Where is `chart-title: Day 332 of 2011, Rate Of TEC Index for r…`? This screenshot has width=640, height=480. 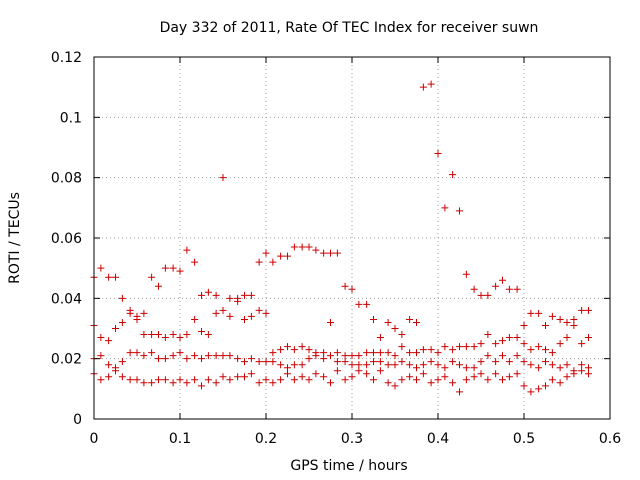
chart-title: Day 332 of 2011, Rate Of TEC Index for r… is located at coordinates (349, 28).